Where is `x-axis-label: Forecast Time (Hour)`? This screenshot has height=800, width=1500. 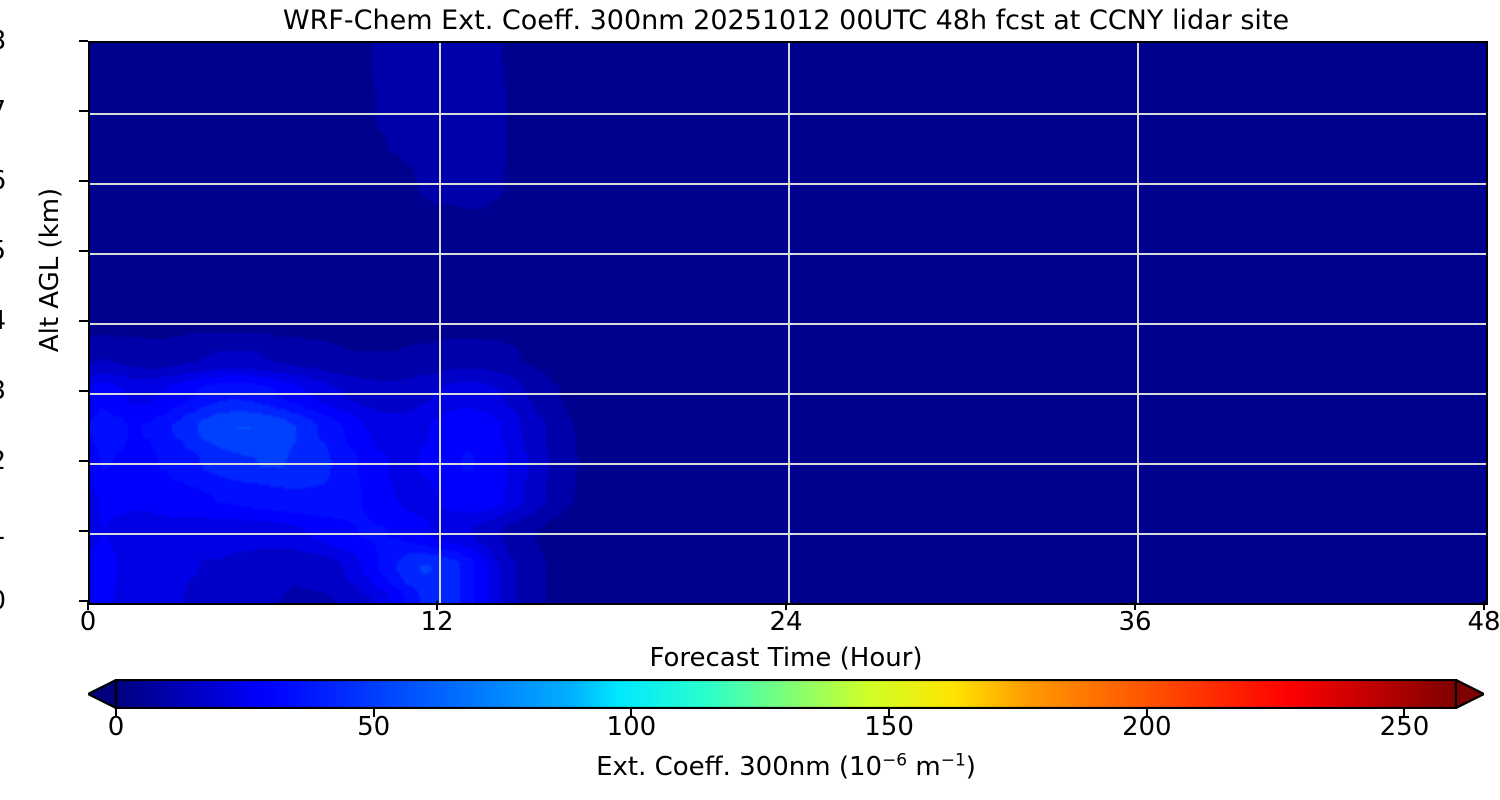
x-axis-label: Forecast Time (Hour) is located at coordinates (786, 658).